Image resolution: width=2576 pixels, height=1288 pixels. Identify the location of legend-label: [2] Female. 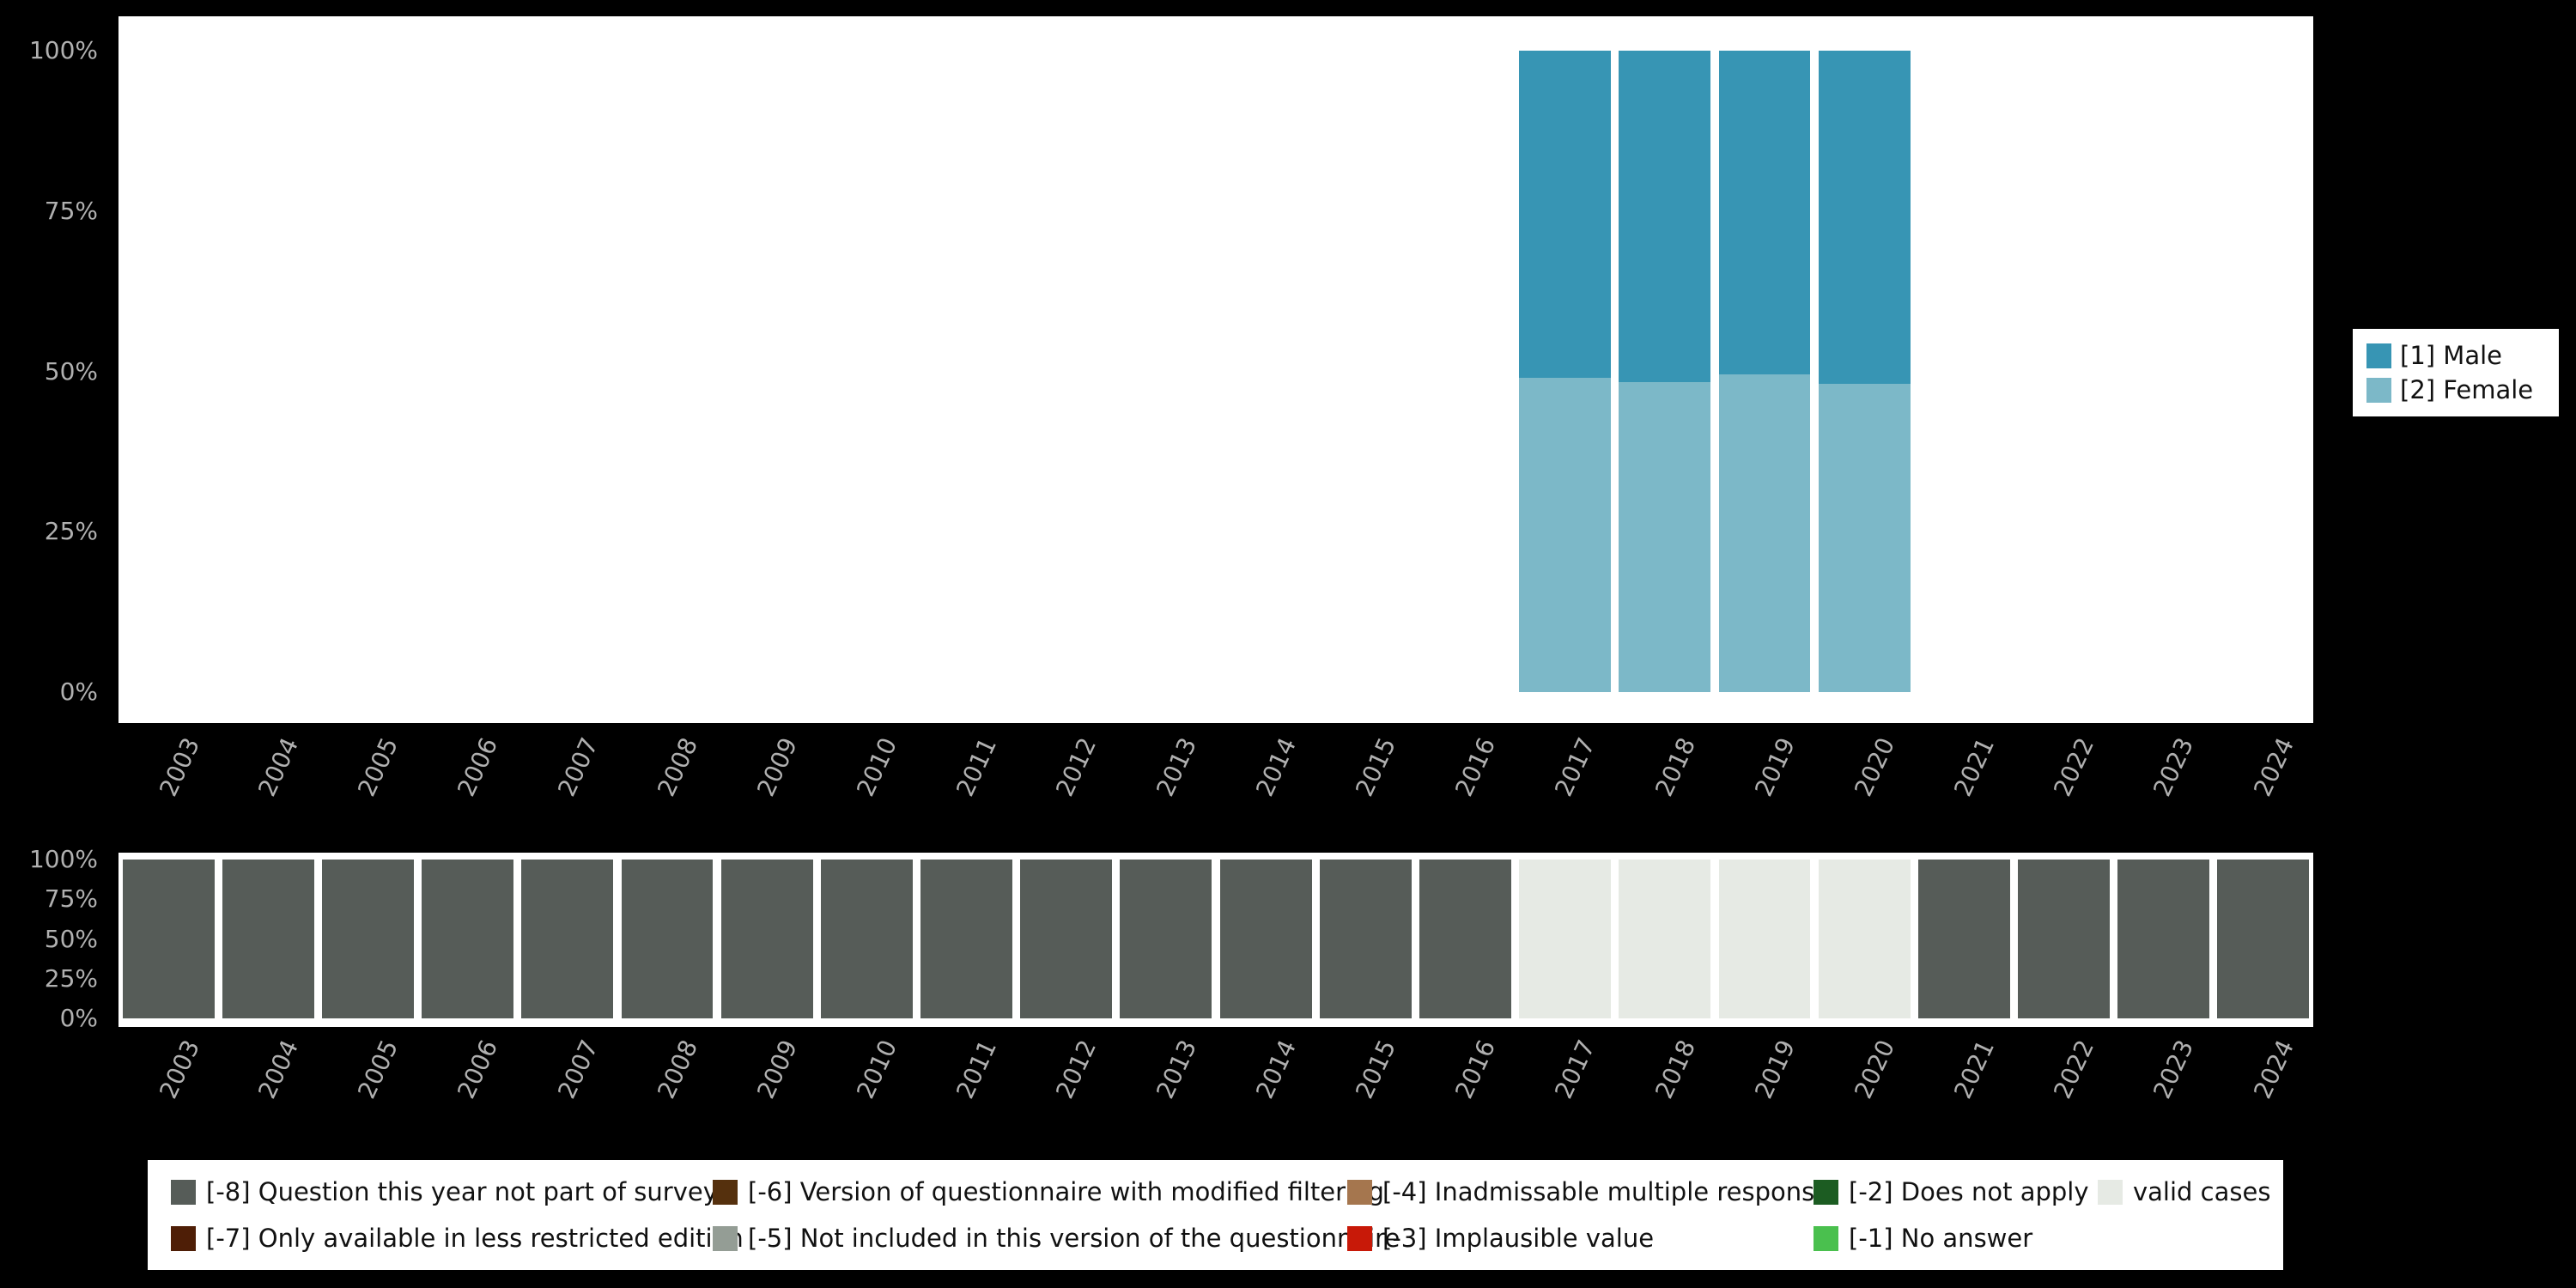
(2467, 389).